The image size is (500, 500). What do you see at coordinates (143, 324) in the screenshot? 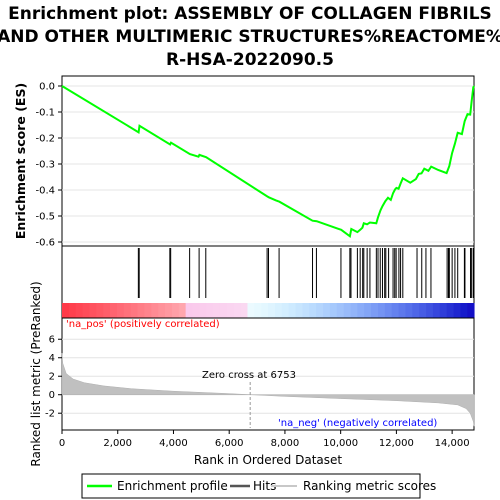
I see `na-pos-label: 'na_pos' (positively correlated)` at bounding box center [143, 324].